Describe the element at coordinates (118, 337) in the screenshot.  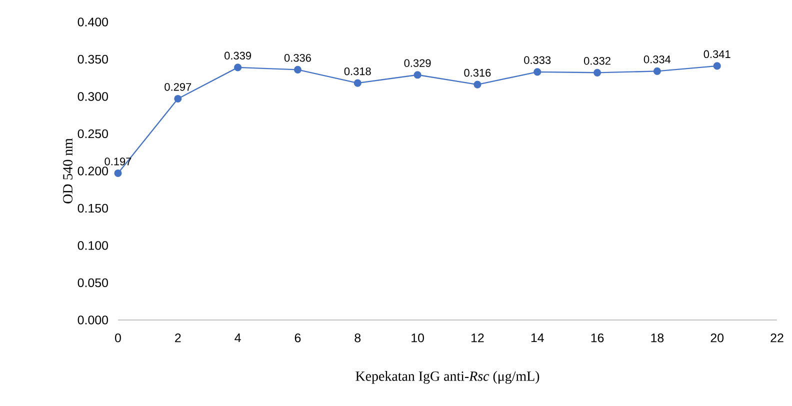
I see `x-tick-label: 0` at that location.